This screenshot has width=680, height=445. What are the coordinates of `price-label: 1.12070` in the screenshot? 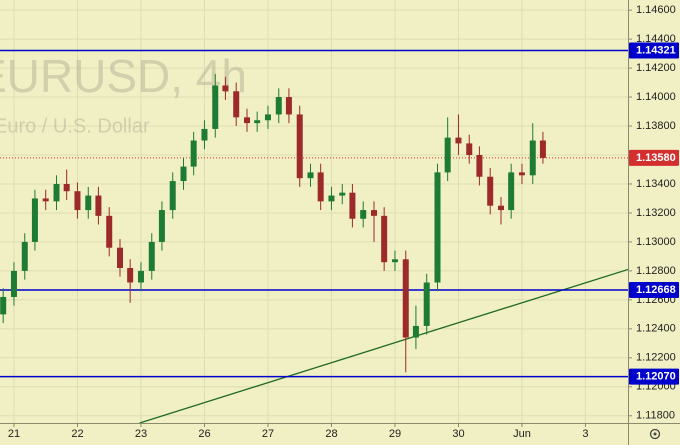 It's located at (656, 377).